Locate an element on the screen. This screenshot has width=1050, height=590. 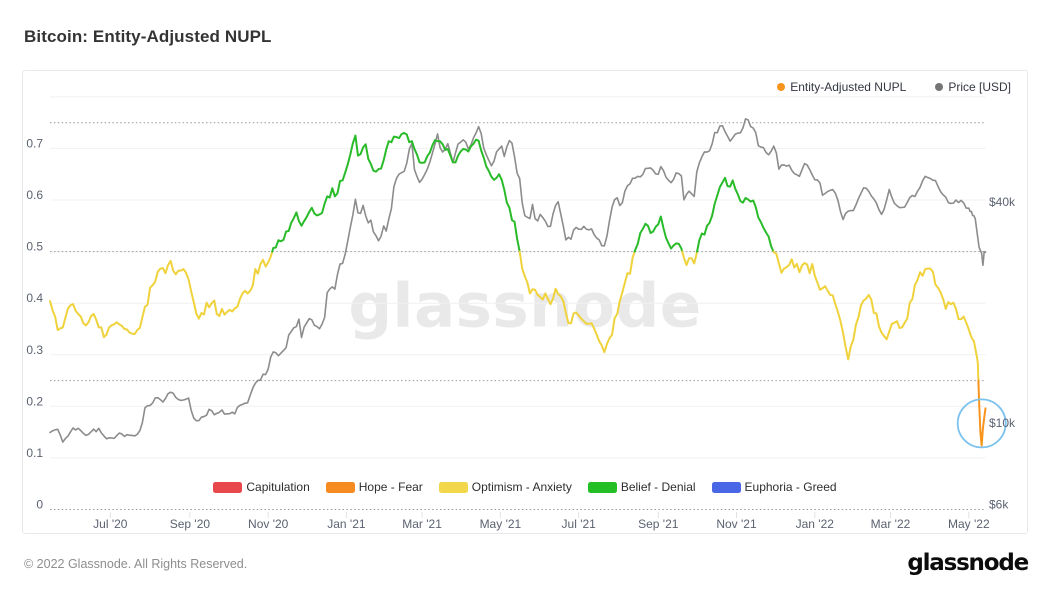
x-axis-label: Jan '22 is located at coordinates (815, 524).